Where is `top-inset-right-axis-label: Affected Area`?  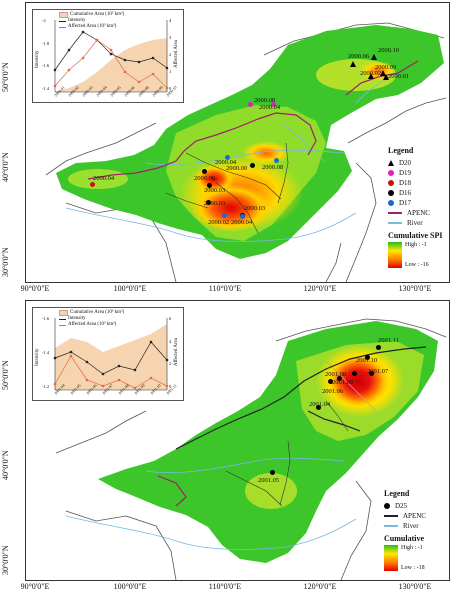
top-inset-right-axis-label: Affected Area is located at coordinates (176, 54).